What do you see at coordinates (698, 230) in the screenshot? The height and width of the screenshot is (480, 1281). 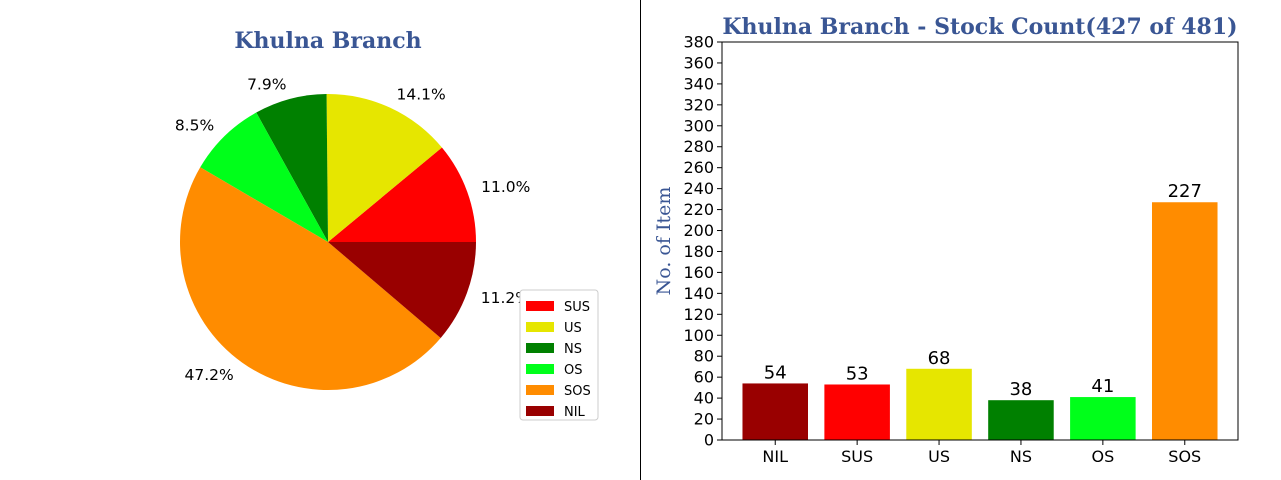 I see `y-tick-label: 200` at bounding box center [698, 230].